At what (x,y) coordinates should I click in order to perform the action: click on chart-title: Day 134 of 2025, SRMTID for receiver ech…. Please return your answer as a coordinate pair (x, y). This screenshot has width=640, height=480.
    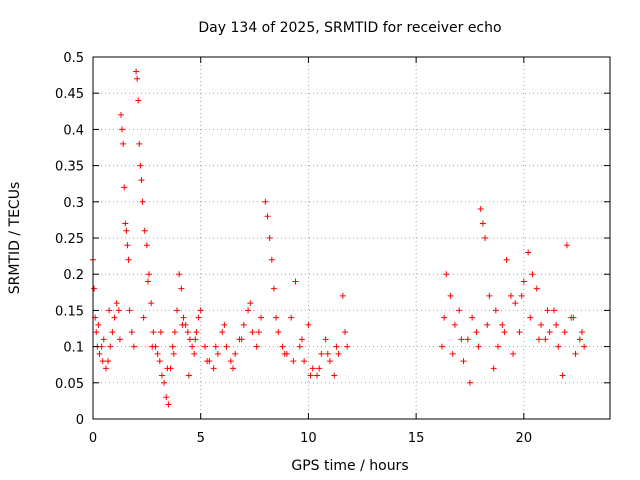
    Looking at the image, I should click on (349, 28).